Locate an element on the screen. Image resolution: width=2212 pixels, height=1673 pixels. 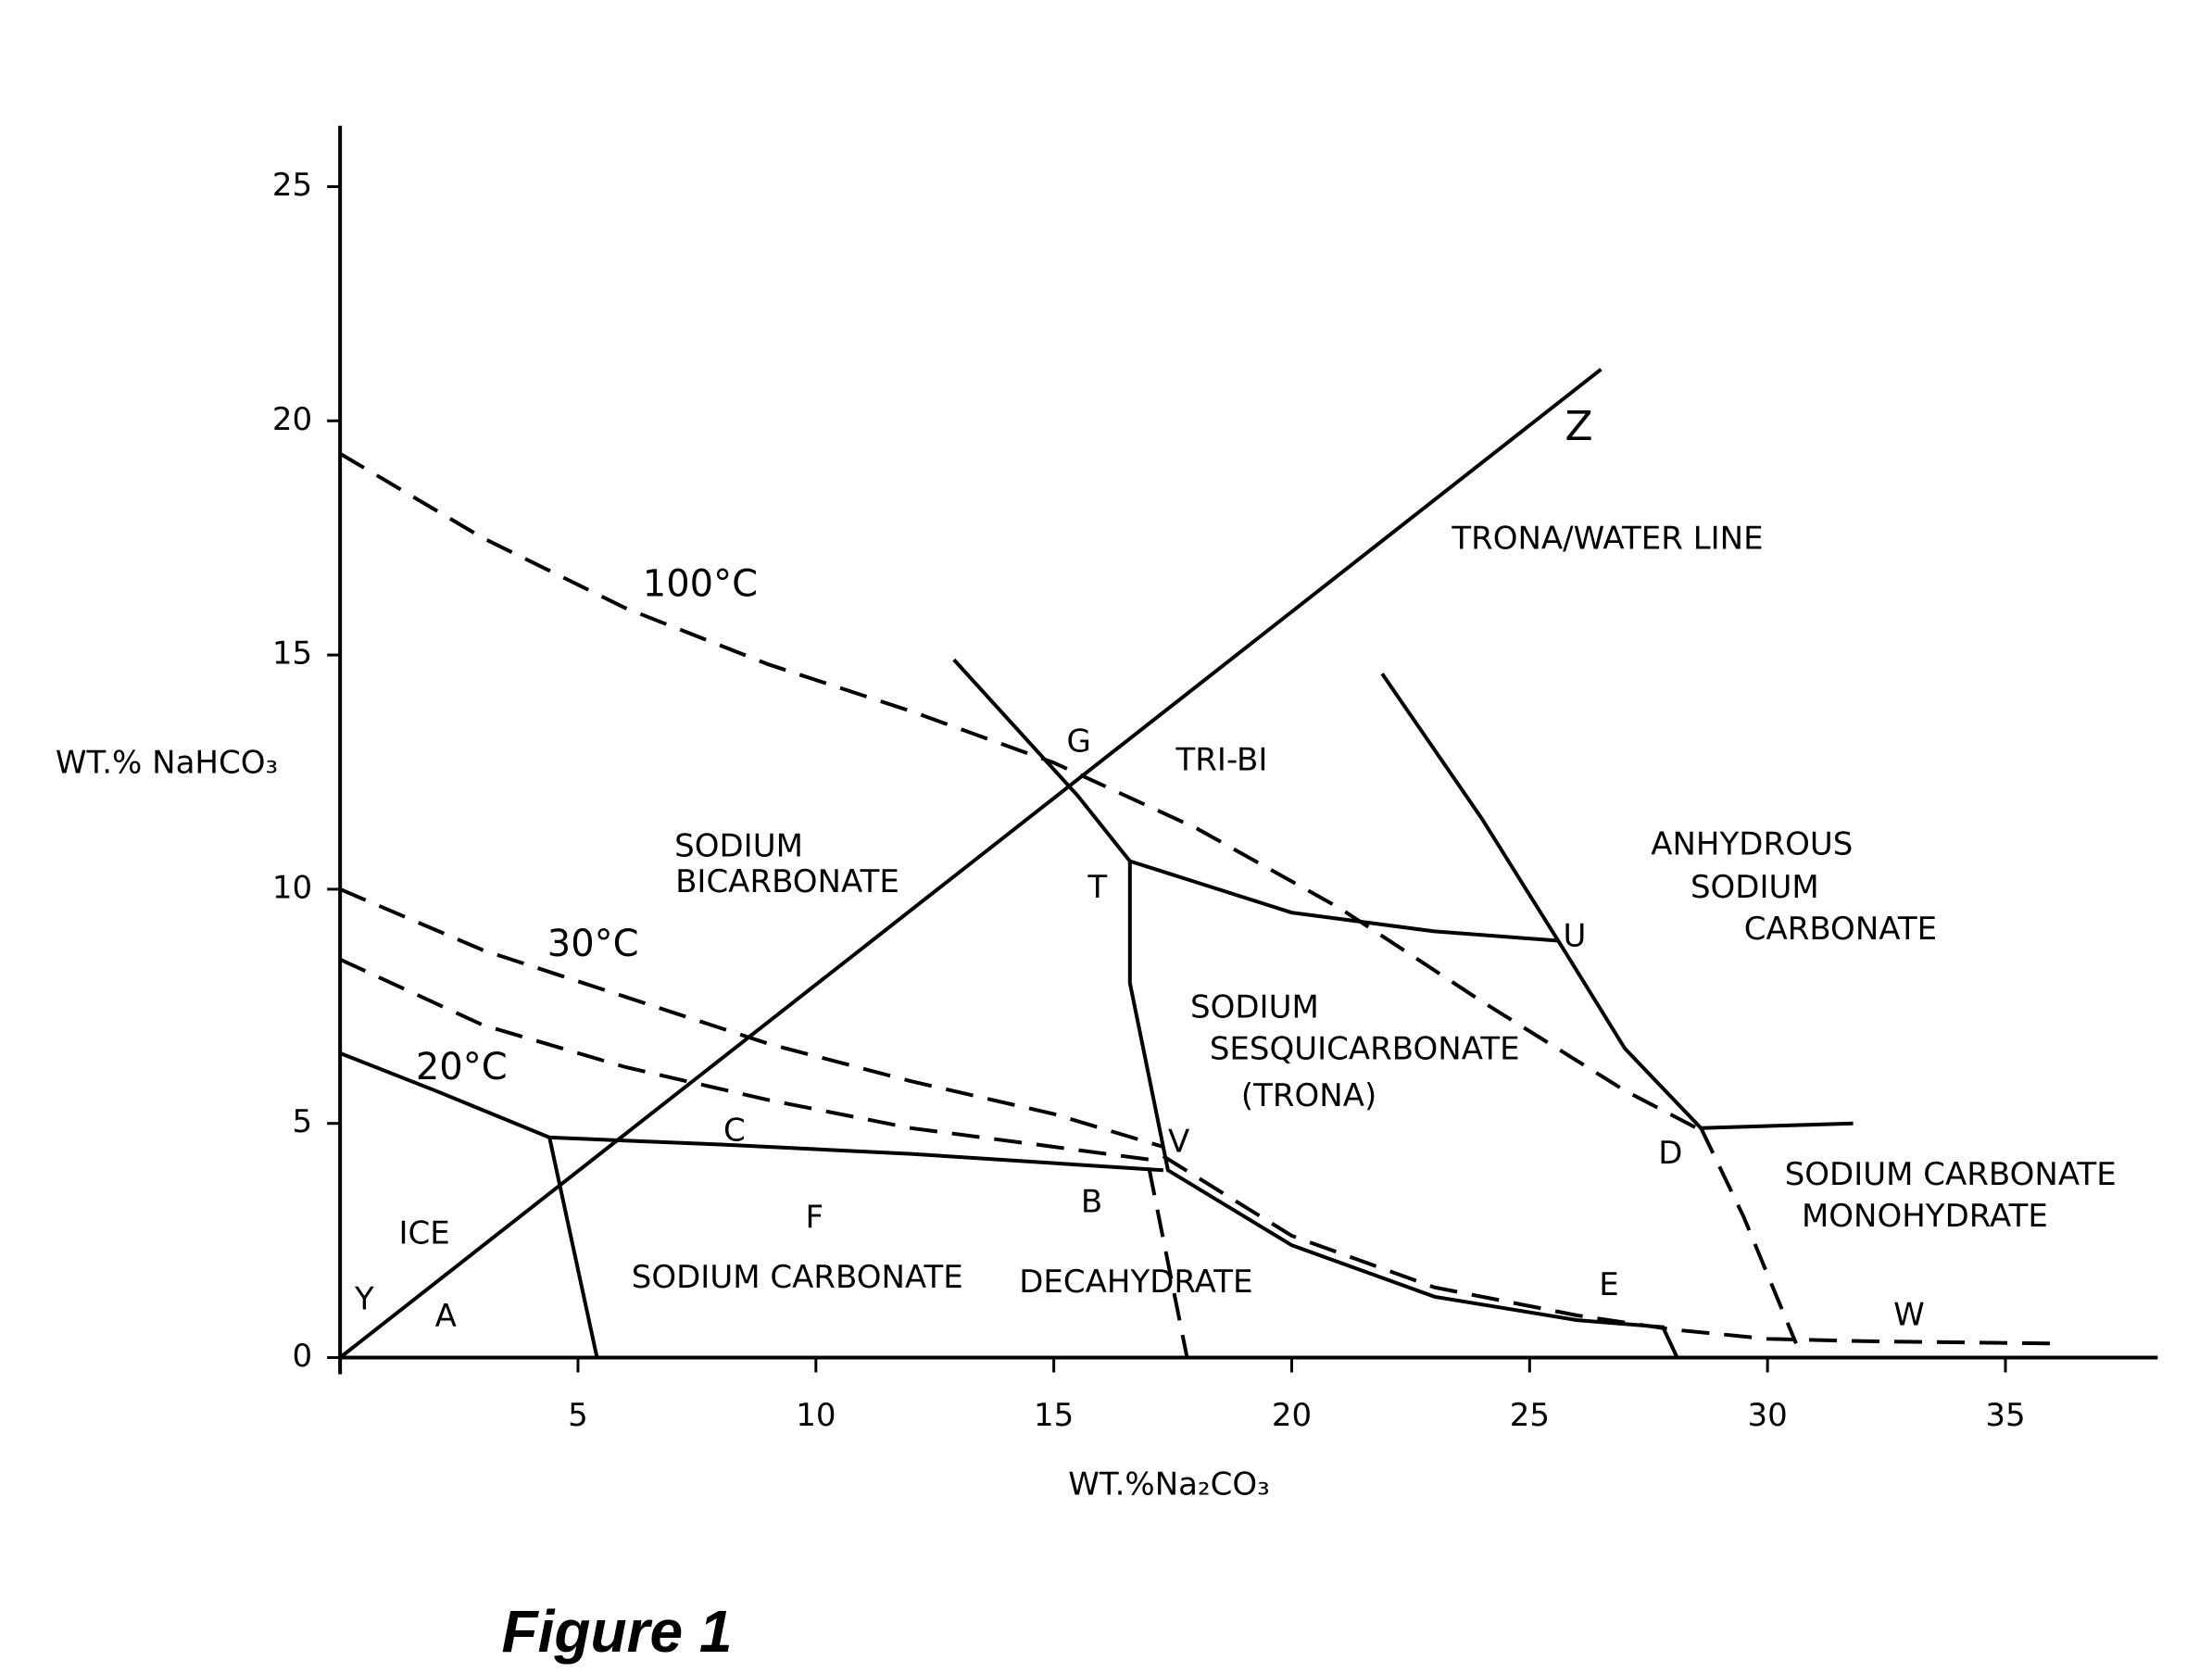
x-tick-label: 10 is located at coordinates (816, 1415).